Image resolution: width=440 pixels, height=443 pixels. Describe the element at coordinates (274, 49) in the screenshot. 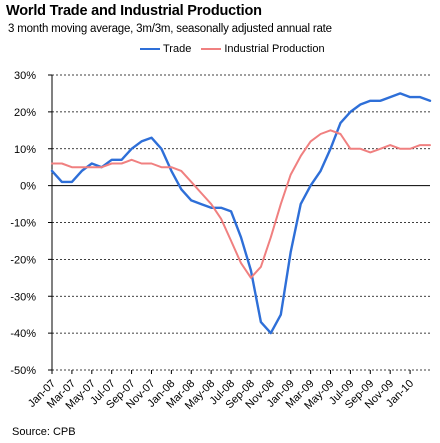

I see `legend-label-industrial-production: Industrial Production` at that location.